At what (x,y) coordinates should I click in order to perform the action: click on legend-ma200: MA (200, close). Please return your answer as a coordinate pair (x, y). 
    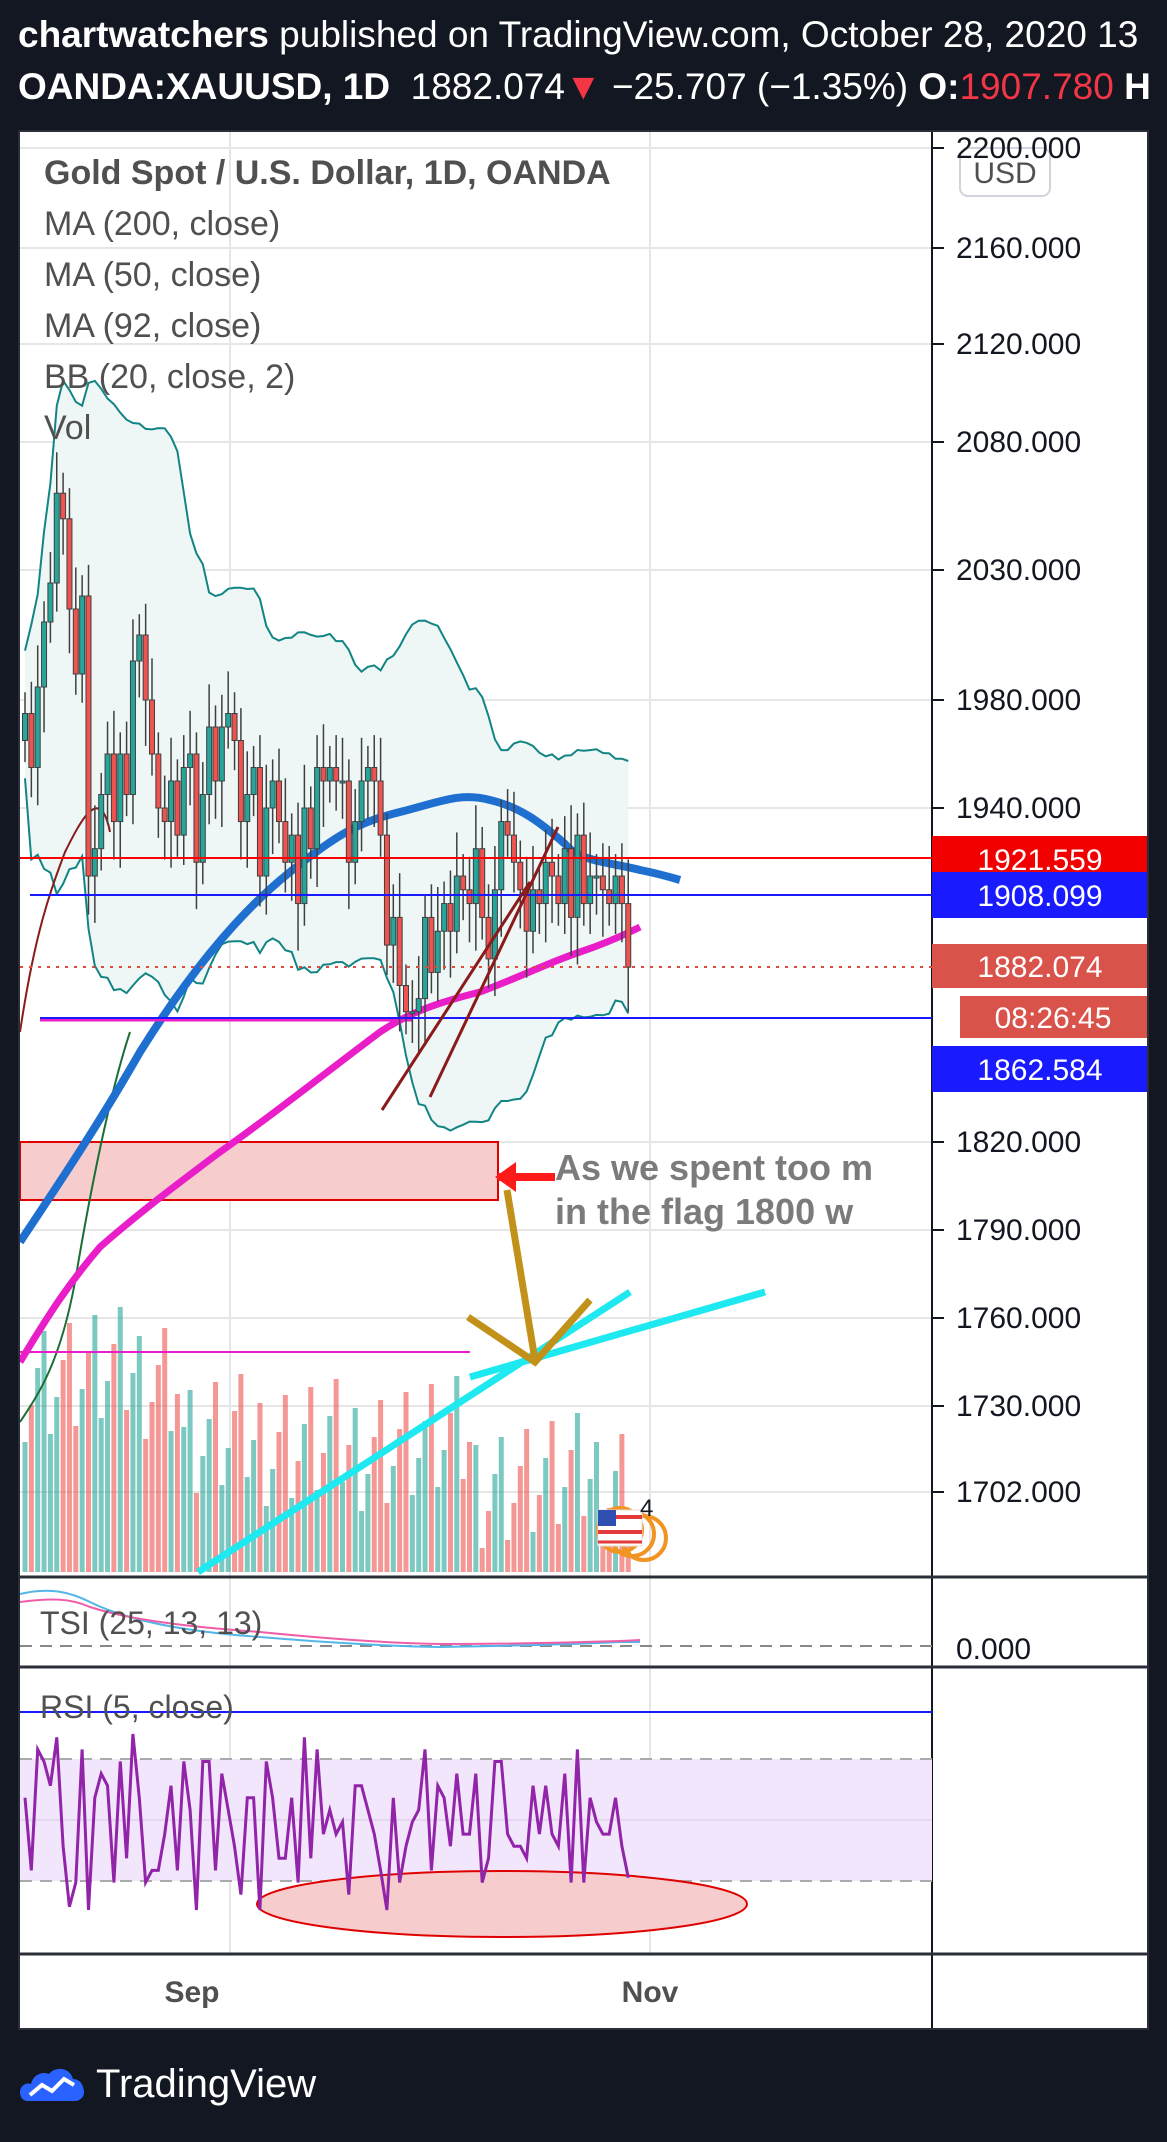
    Looking at the image, I should click on (162, 224).